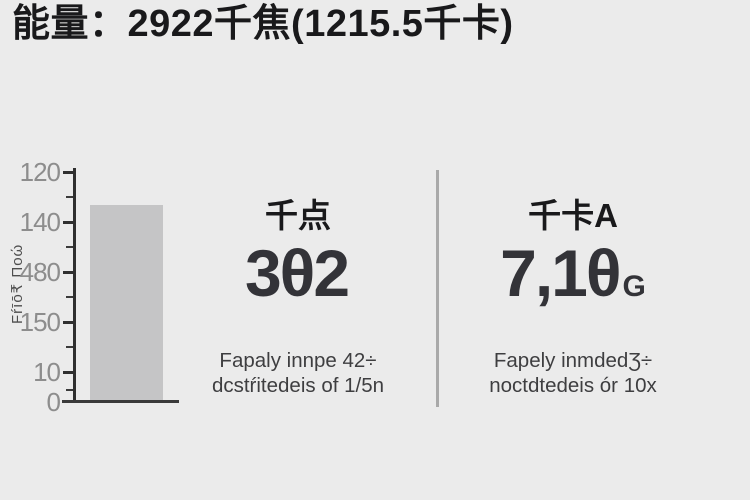 The height and width of the screenshot is (500, 750). I want to click on stat-note-line1: Fapely inmdedƷ÷, so click(573, 361).